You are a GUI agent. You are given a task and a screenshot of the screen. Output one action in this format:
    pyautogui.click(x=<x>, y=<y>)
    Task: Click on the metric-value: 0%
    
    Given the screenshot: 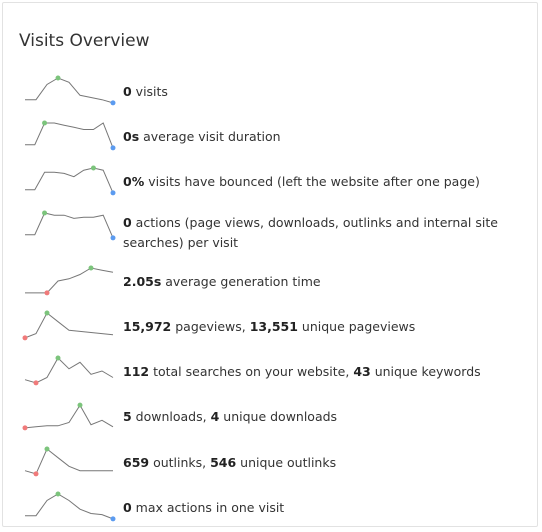 What is the action you would take?
    pyautogui.click(x=134, y=181)
    